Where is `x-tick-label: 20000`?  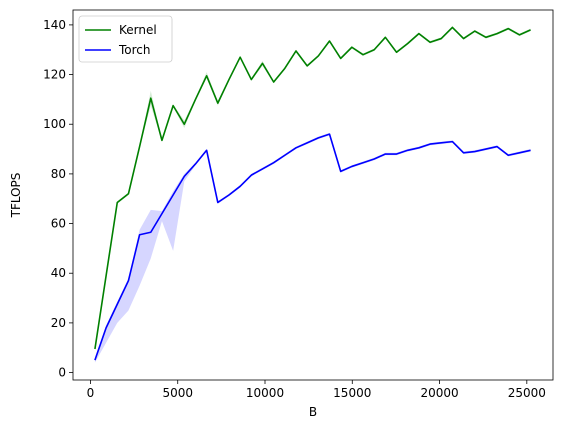 x-tick-label: 20000 is located at coordinates (439, 393).